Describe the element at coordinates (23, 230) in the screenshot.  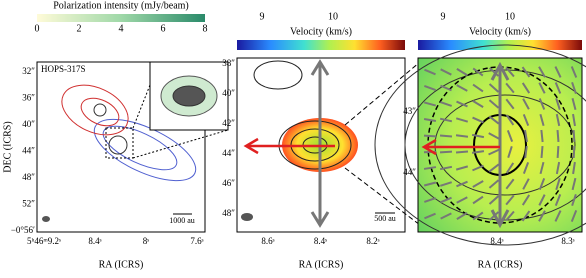
I see `y-tick-label: −0°56′` at that location.